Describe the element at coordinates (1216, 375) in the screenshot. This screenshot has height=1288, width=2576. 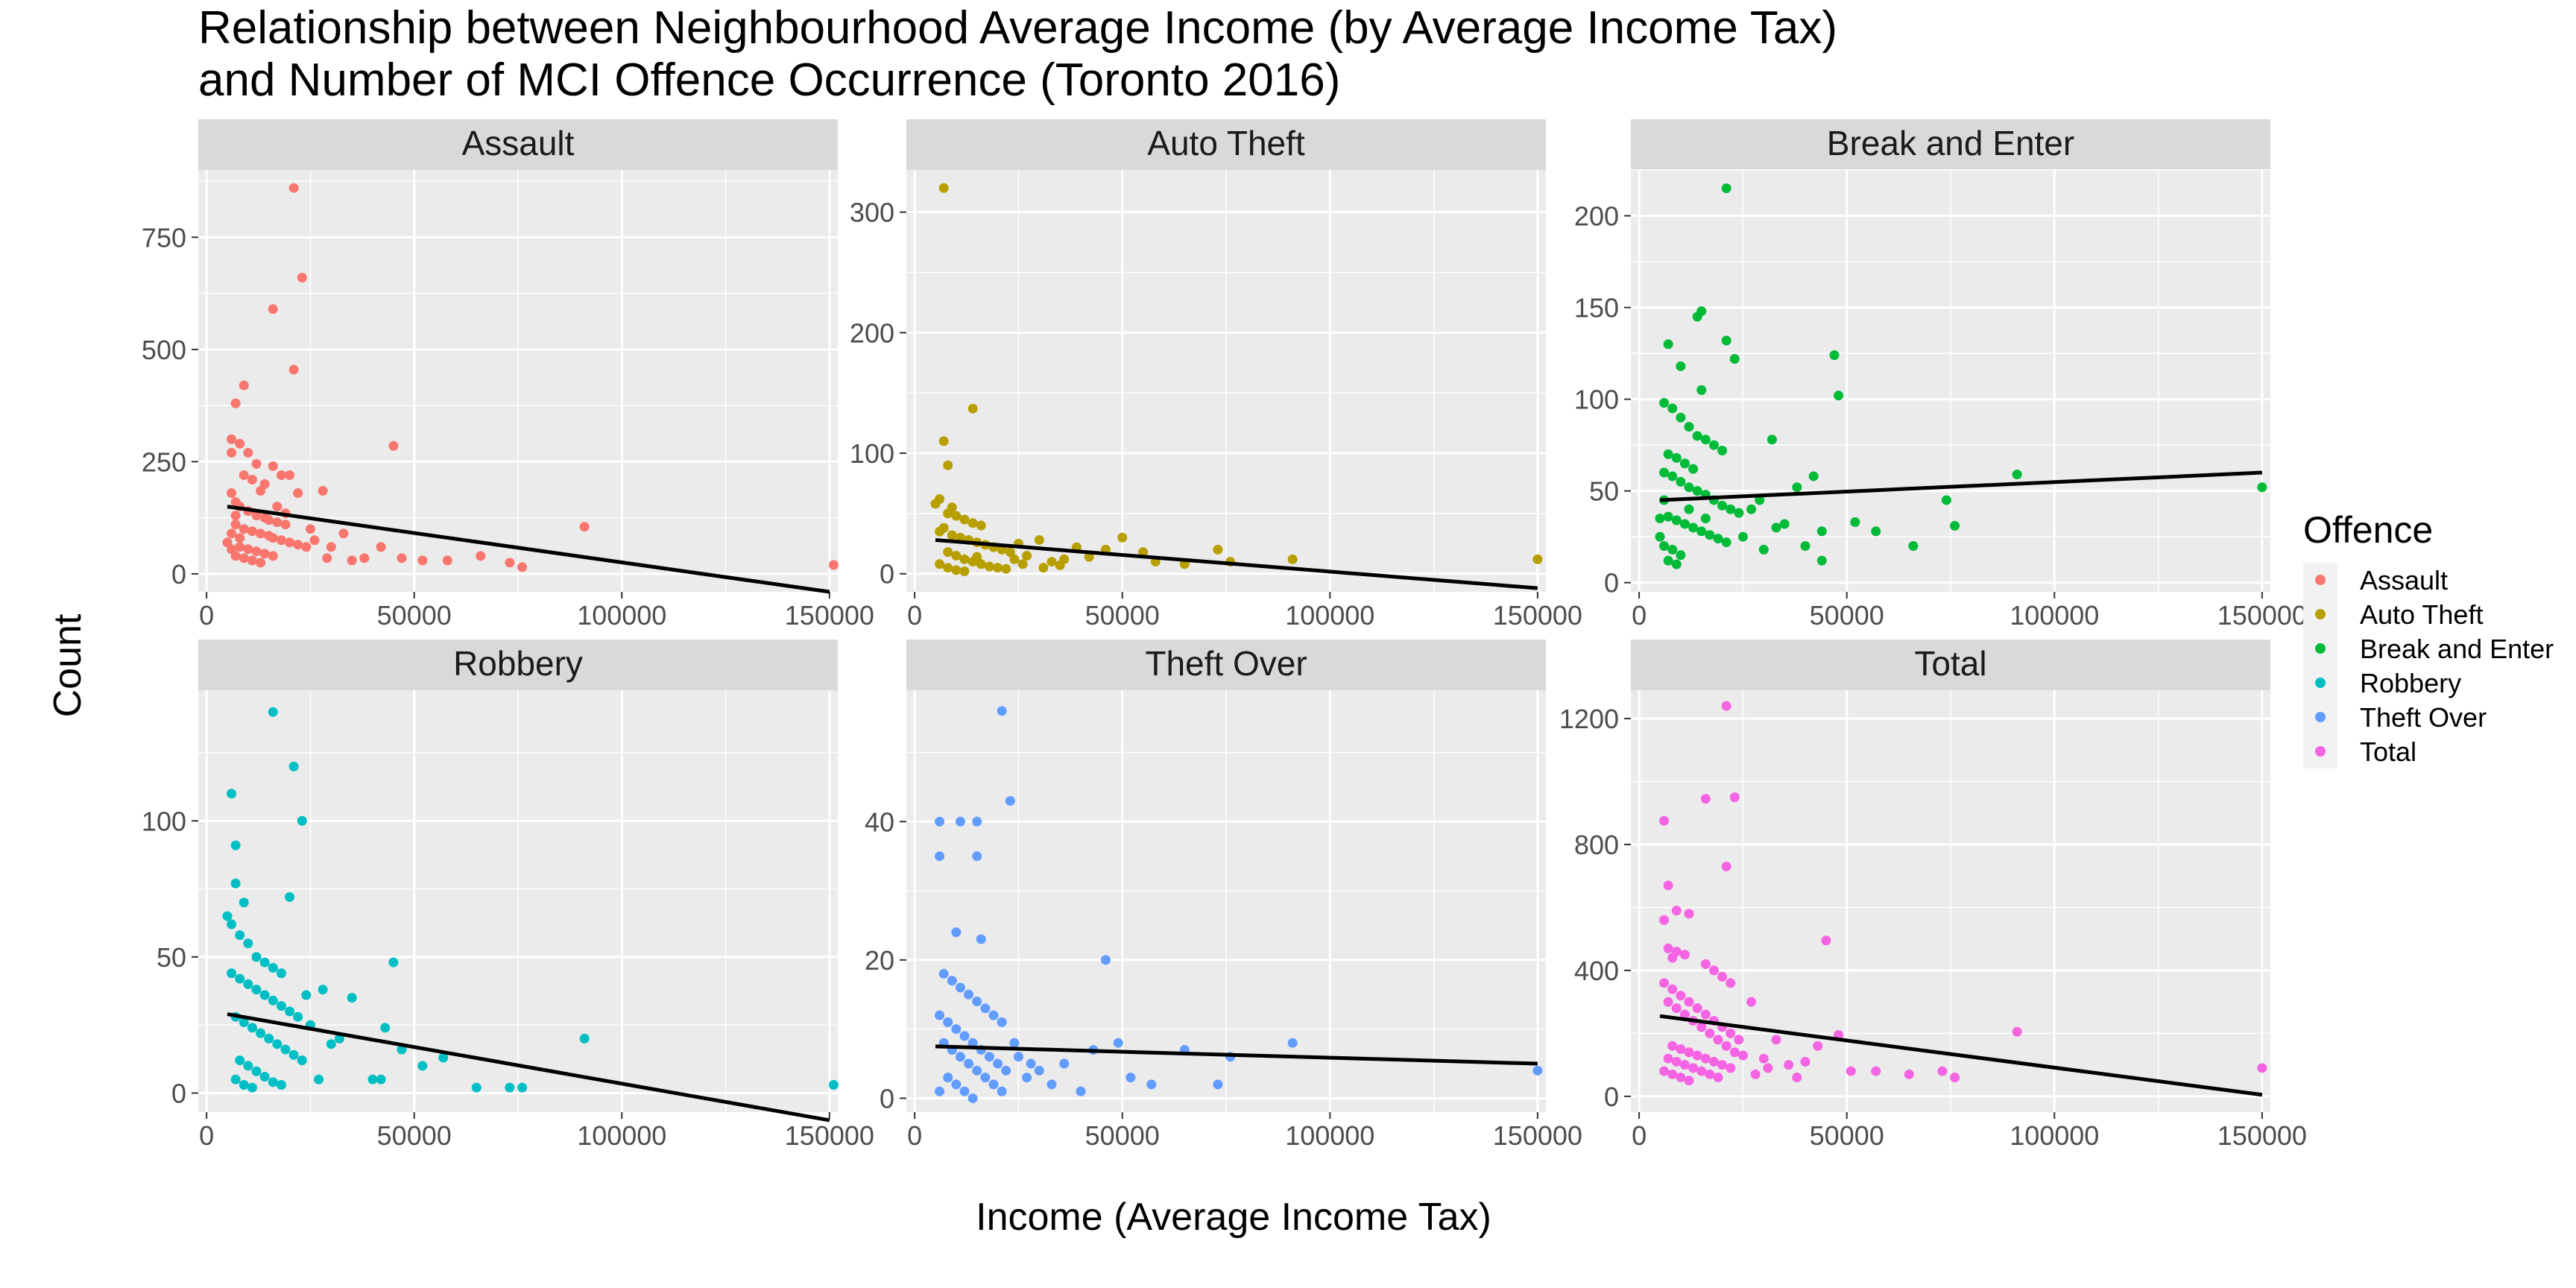
I see `facet-panel: Auto Theft 0 50000 100000 150000 0 100 200 300` at that location.